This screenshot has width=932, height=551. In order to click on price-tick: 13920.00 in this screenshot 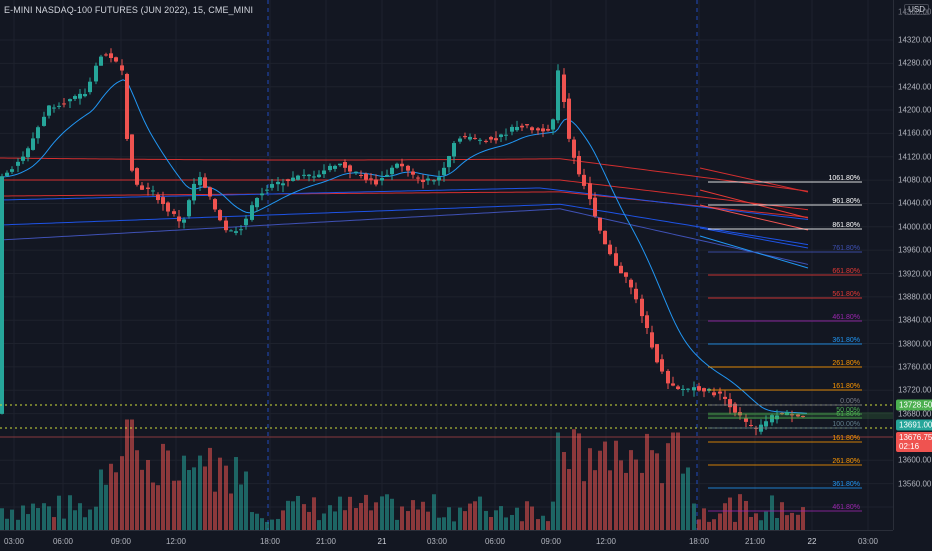, I will do `click(915, 273)`.